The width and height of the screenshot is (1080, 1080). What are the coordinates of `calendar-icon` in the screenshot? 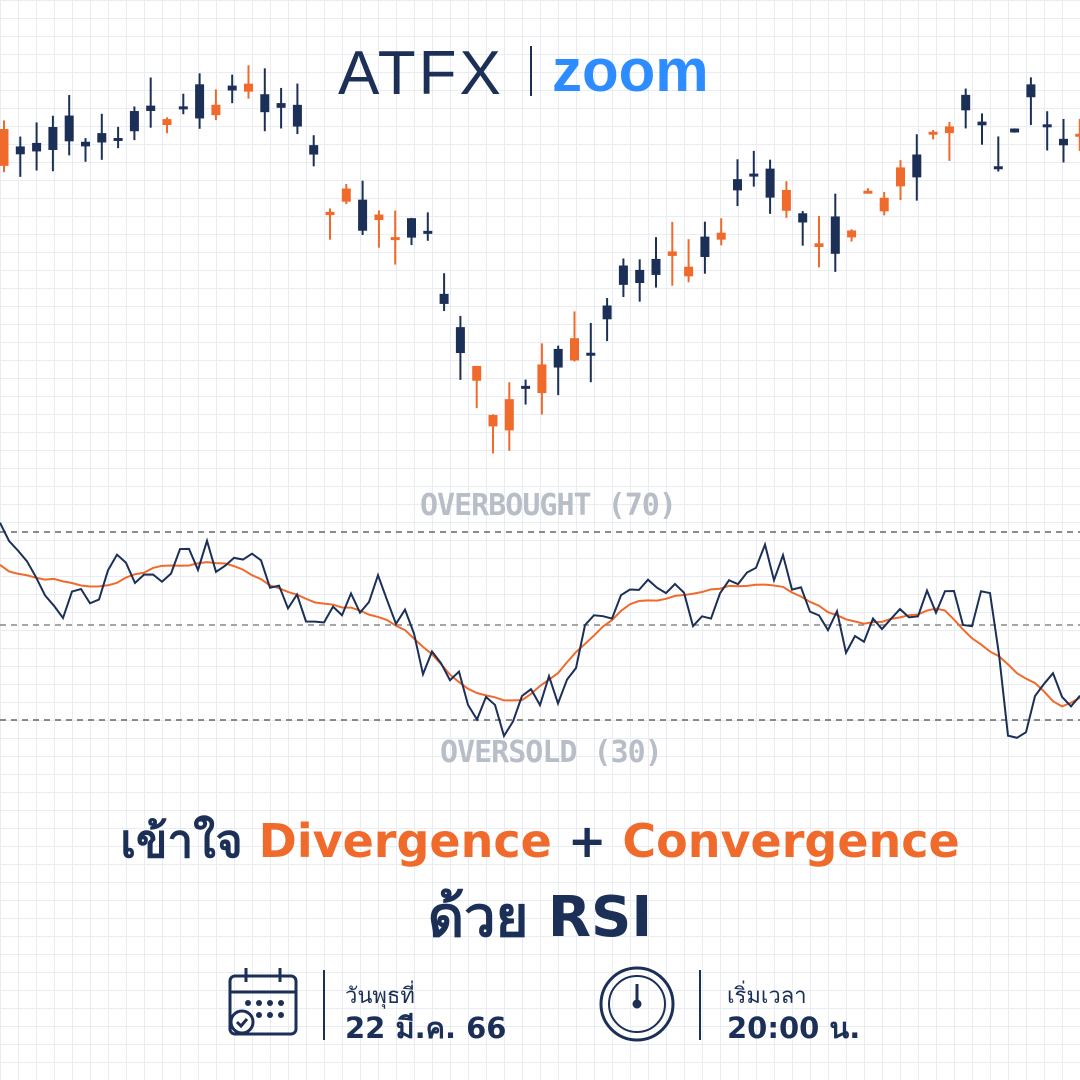 It's located at (263, 1002).